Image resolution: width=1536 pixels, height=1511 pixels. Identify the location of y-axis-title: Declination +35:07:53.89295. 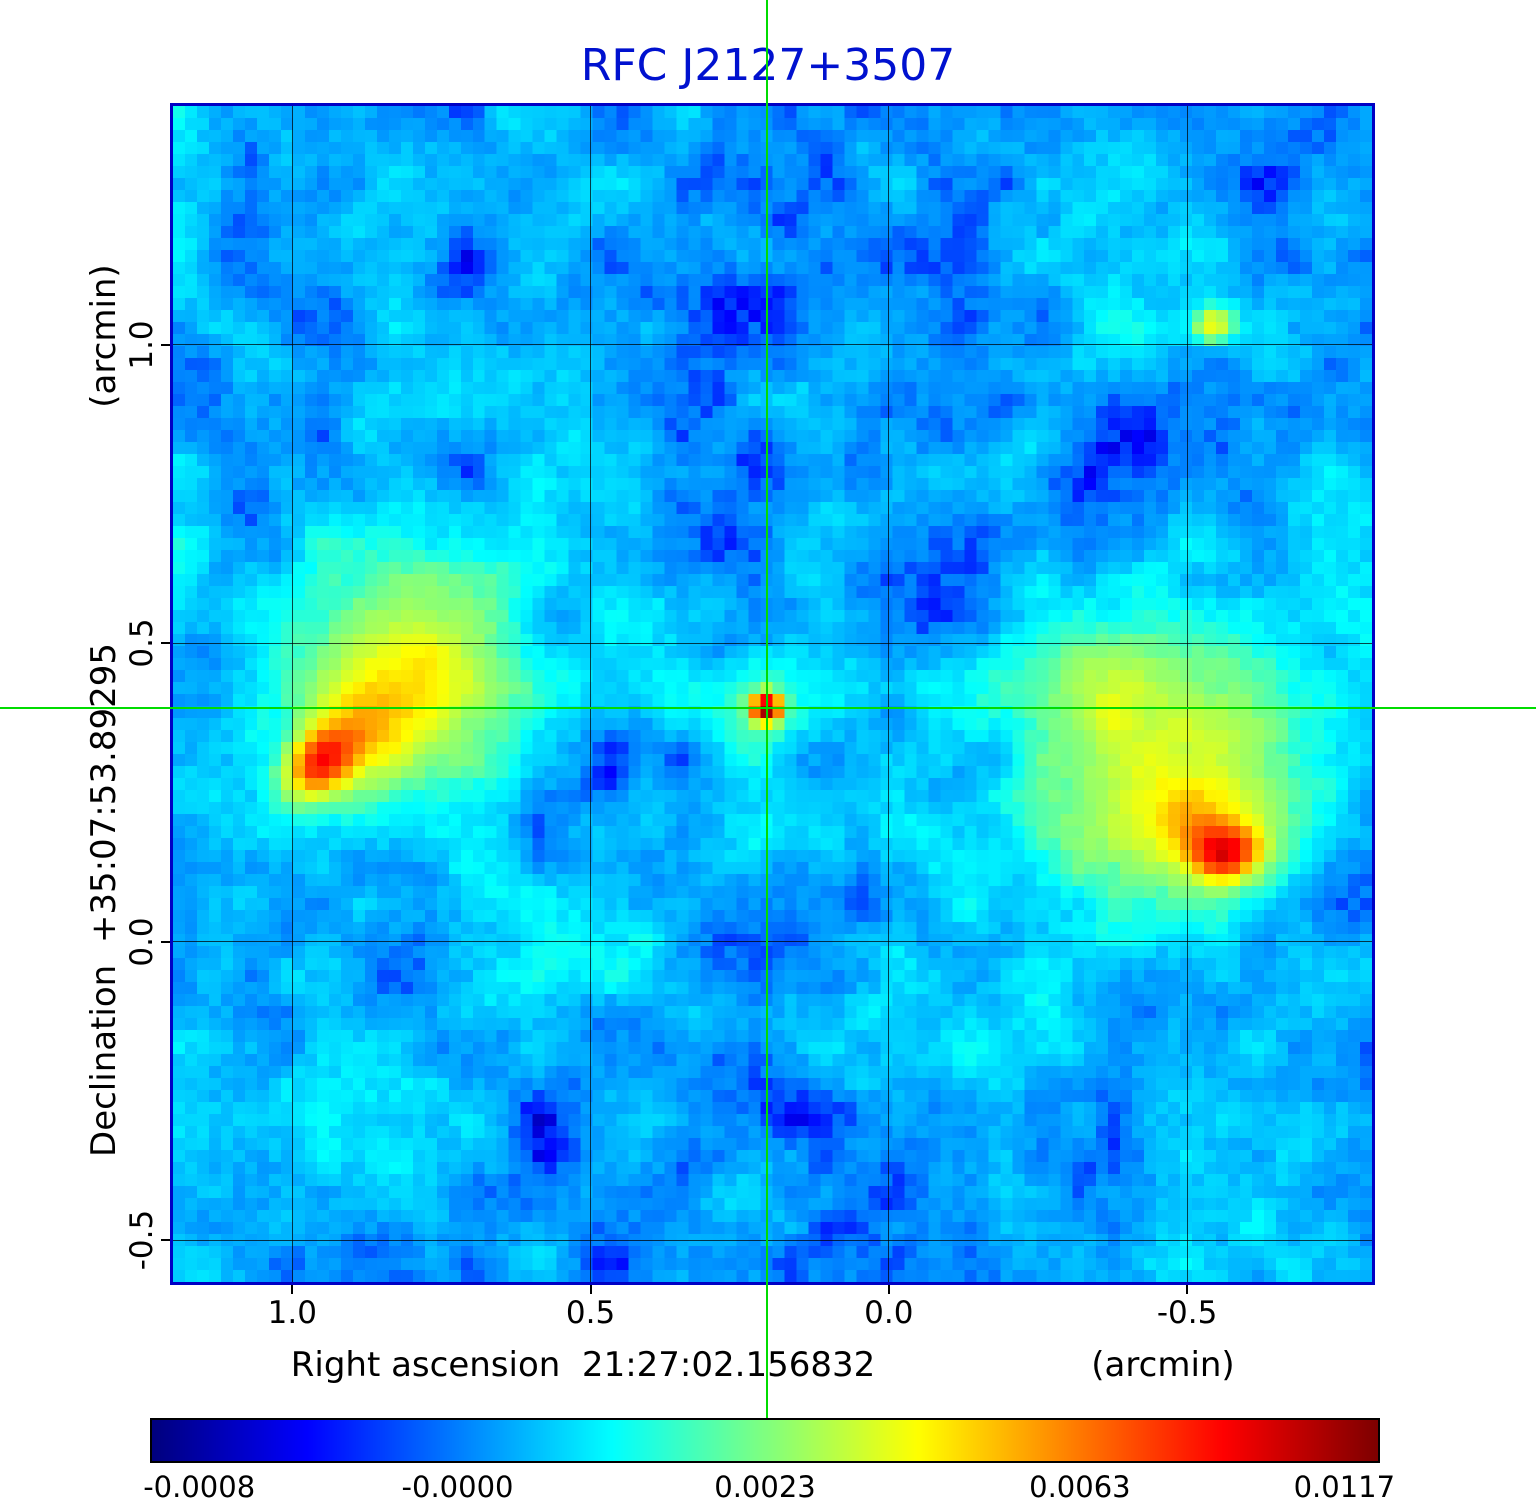
(104, 900).